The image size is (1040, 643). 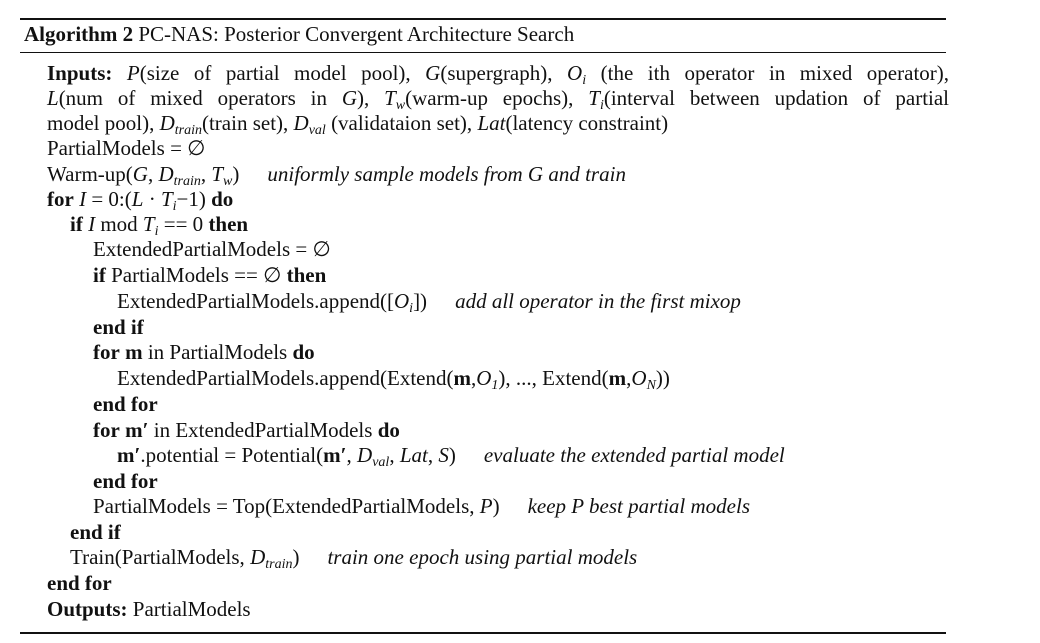 I want to click on line-endif-inner: end if, so click(x=118, y=327).